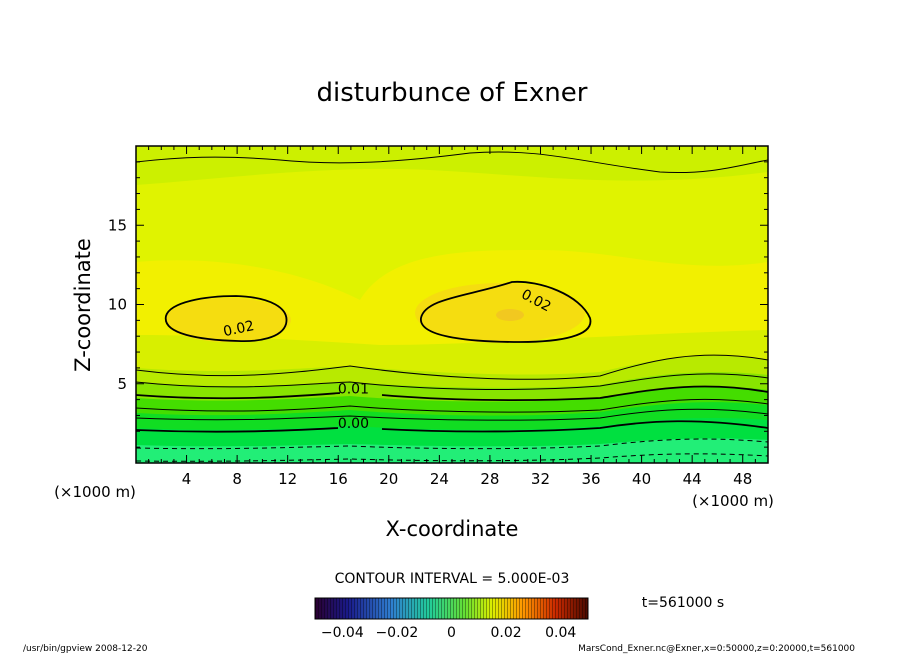  Describe the element at coordinates (117, 305) in the screenshot. I see `y-tick-label: 10` at that location.